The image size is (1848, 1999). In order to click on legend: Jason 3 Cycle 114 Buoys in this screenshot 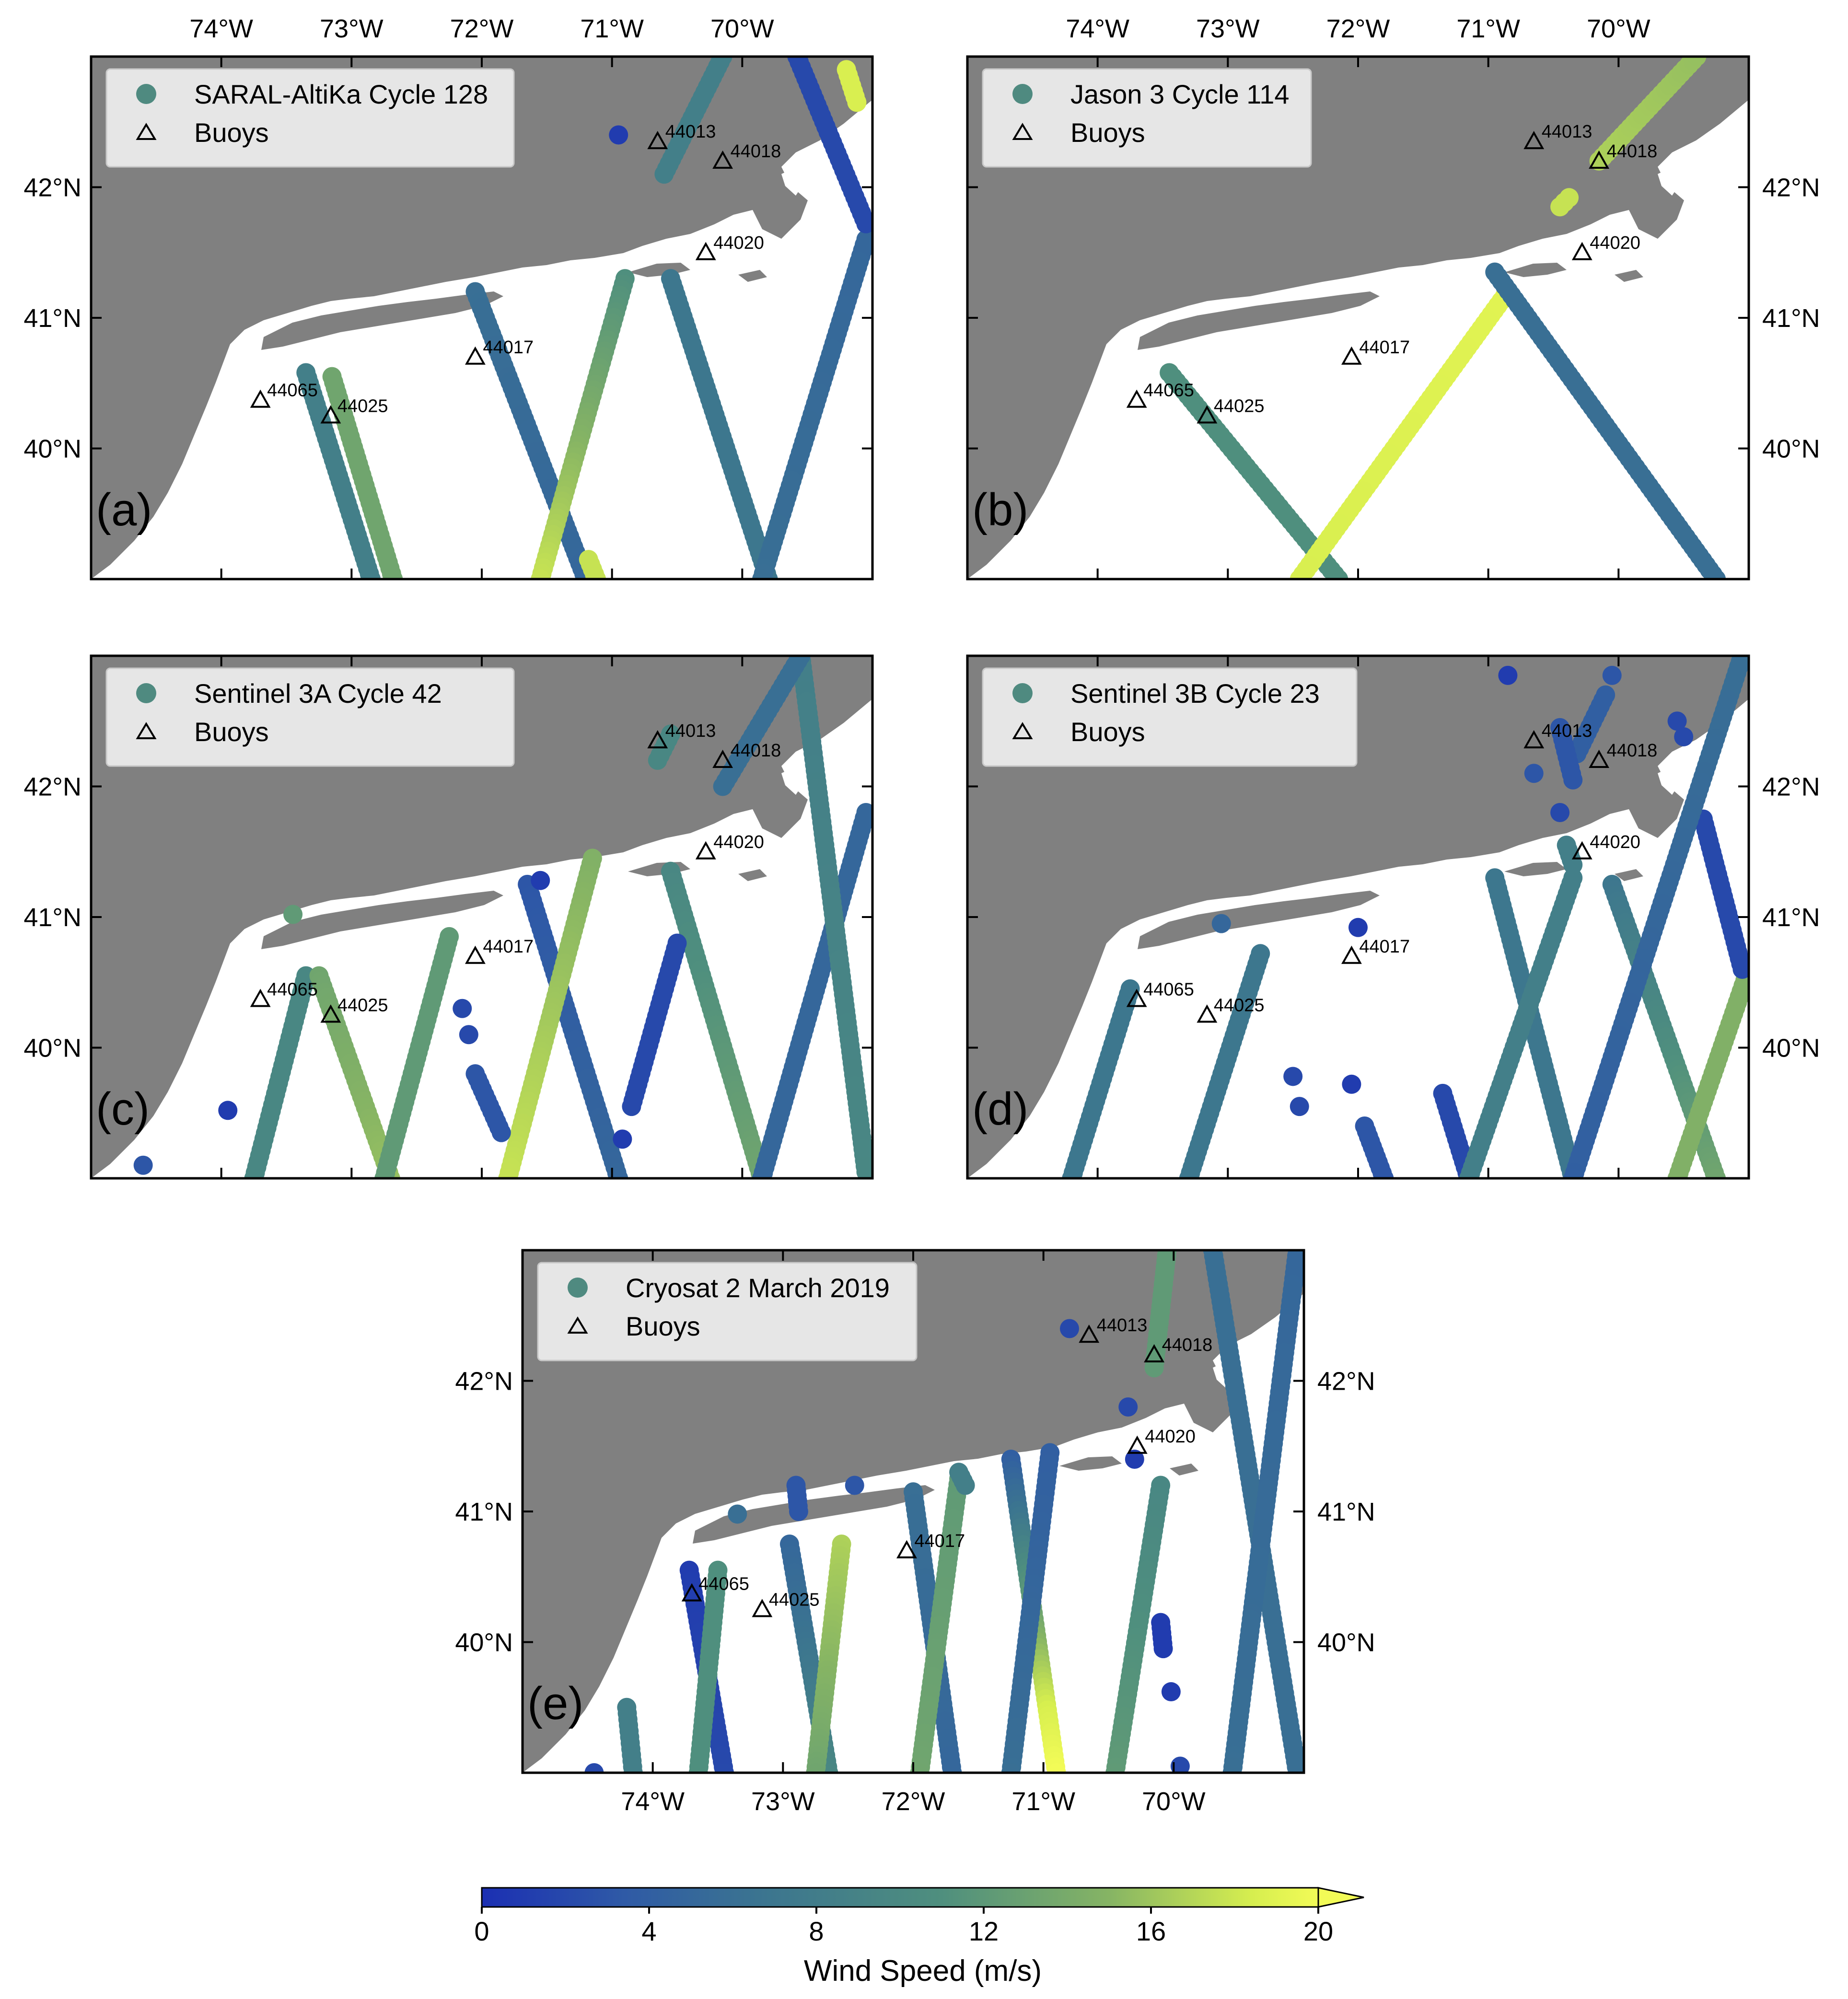, I will do `click(1147, 118)`.